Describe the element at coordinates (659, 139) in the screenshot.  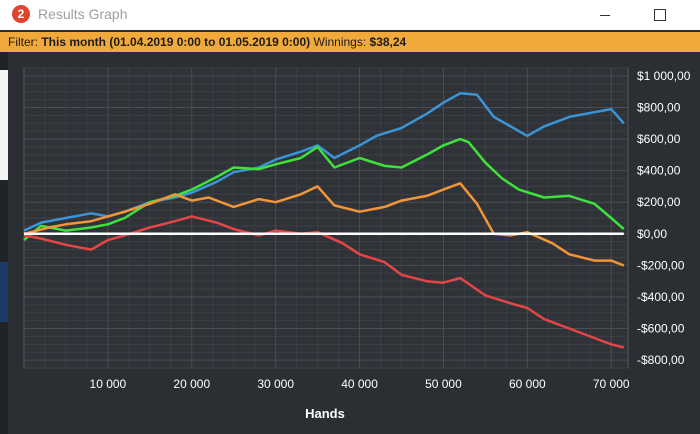
I see `y-tick-label: $600,00` at that location.